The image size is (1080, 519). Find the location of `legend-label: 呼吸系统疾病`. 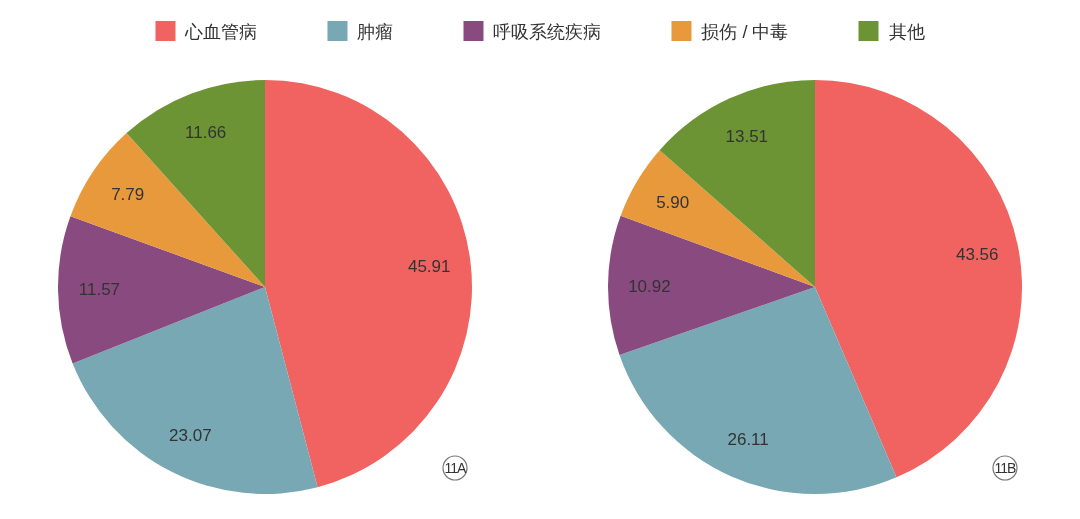

legend-label: 呼吸系统疾病 is located at coordinates (547, 32).